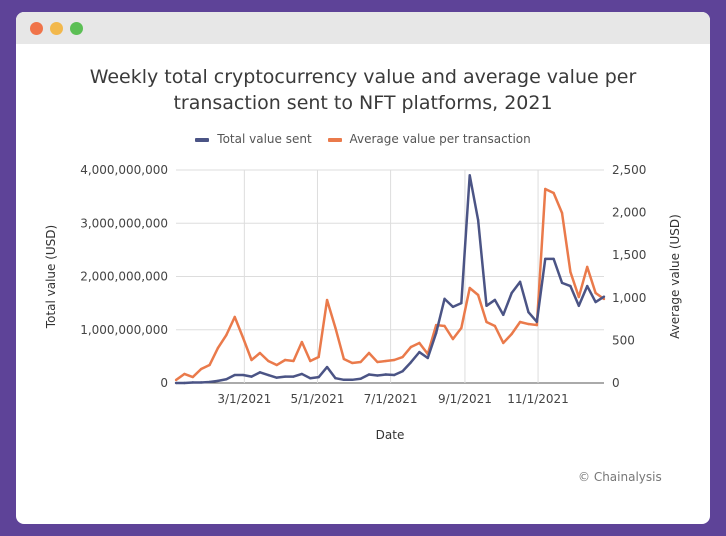 The height and width of the screenshot is (536, 726). What do you see at coordinates (76, 28) in the screenshot?
I see `maximize-window-icon` at bounding box center [76, 28].